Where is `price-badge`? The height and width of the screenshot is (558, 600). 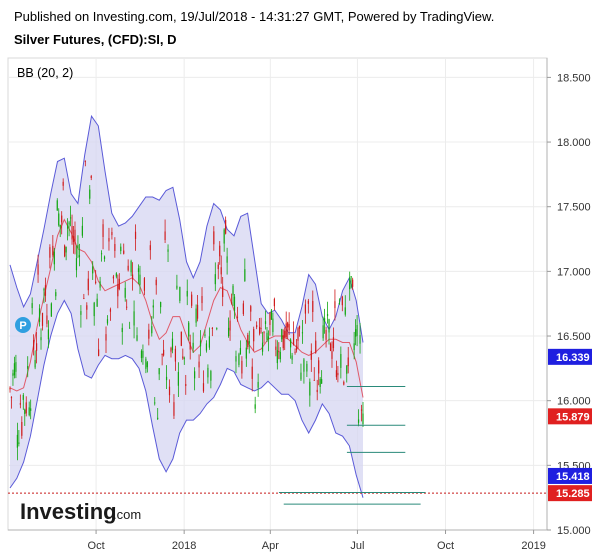 price-badge is located at coordinates (570, 493).